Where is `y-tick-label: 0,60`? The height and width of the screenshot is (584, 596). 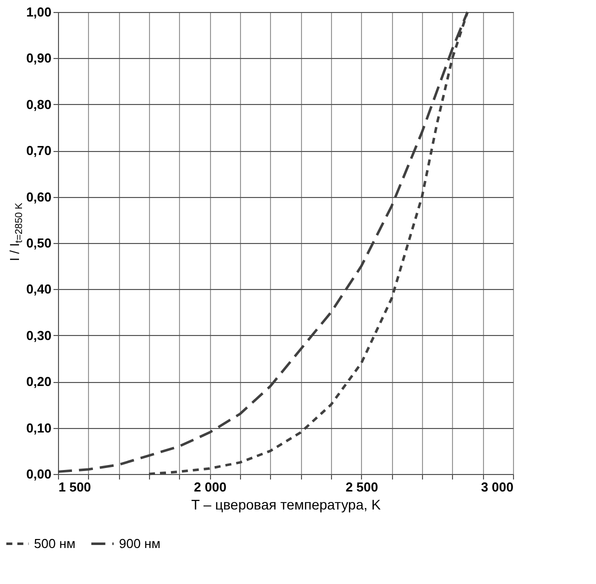
y-tick-label: 0,60 is located at coordinates (39, 196).